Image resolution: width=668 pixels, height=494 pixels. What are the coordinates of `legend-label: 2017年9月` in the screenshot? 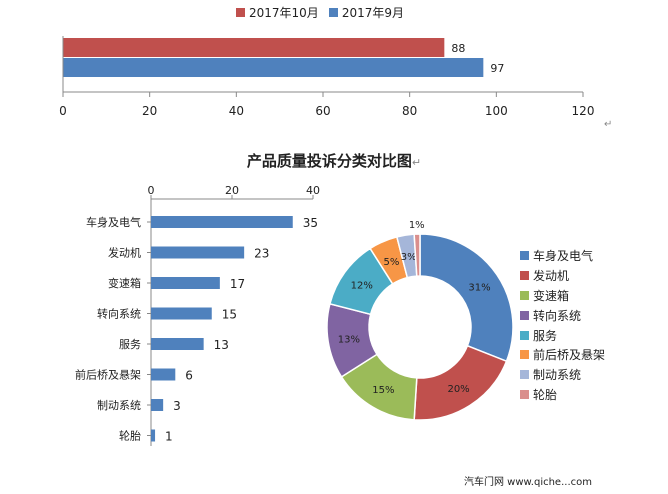 It's located at (372, 13).